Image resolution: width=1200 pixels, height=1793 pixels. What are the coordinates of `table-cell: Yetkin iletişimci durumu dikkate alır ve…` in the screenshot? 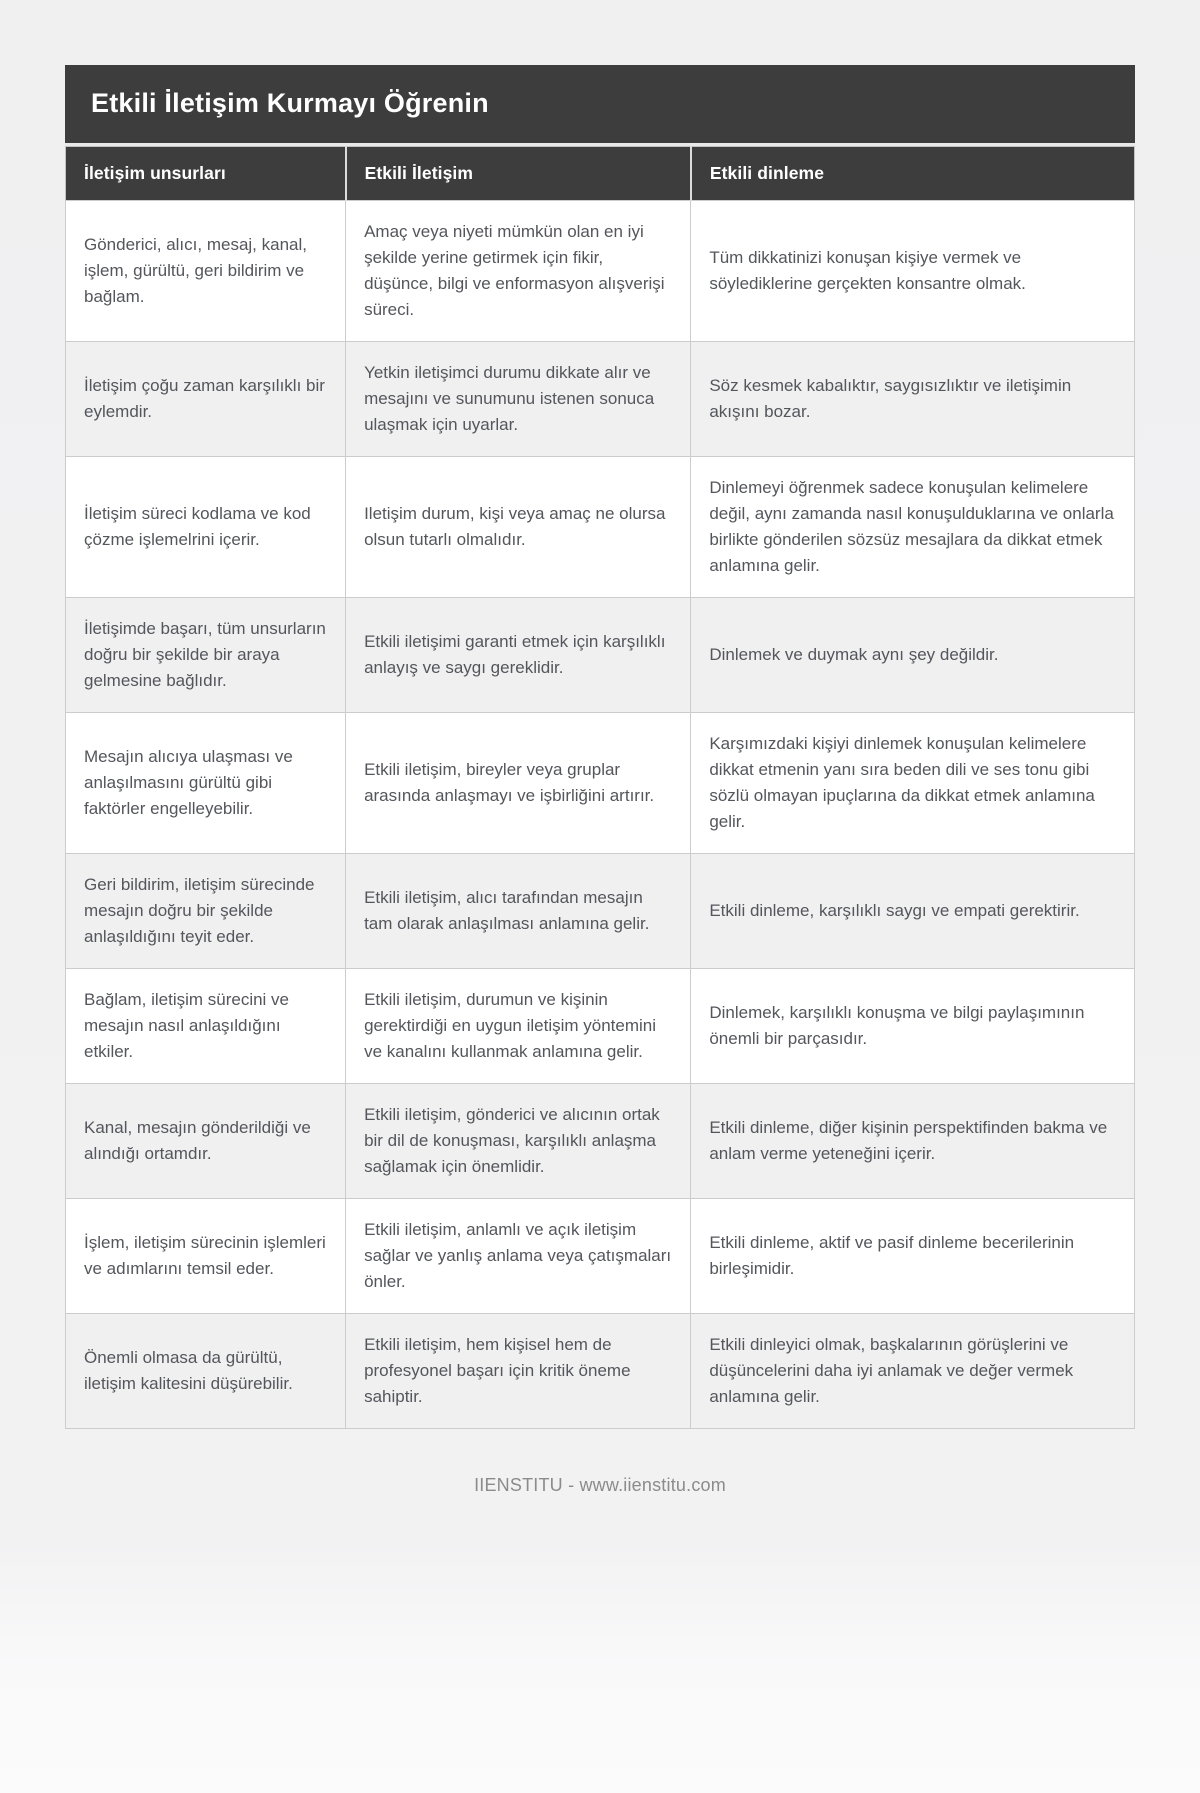 It's located at (518, 399).